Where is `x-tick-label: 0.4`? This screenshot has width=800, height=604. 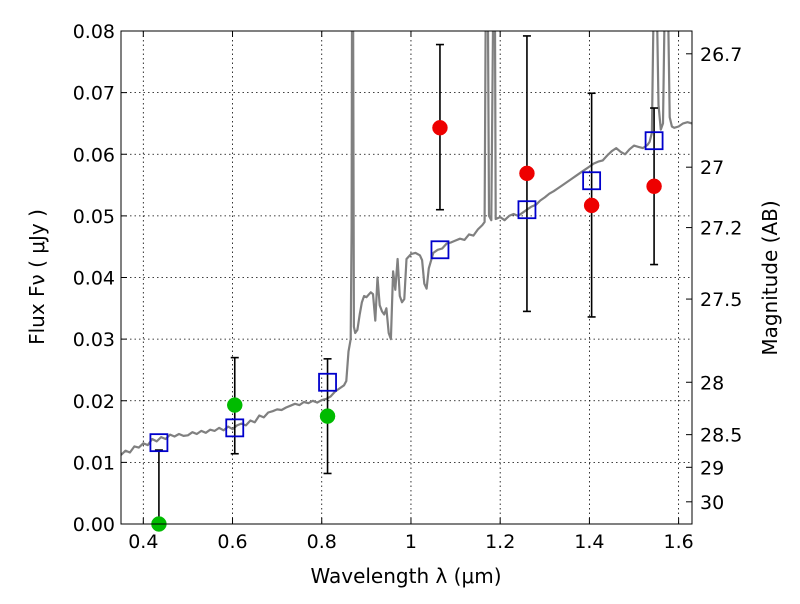 x-tick-label: 0.4 is located at coordinates (143, 542).